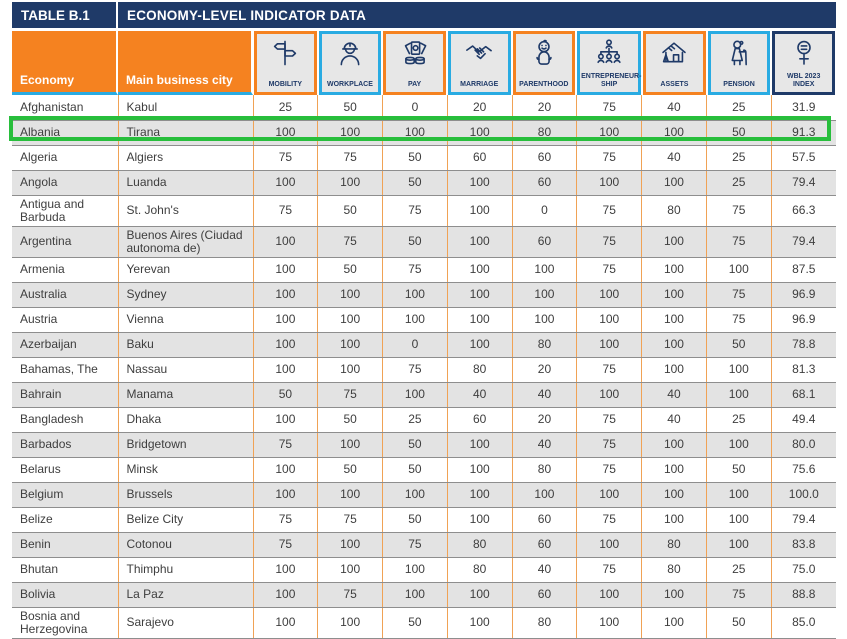 This screenshot has height=639, width=847. Describe the element at coordinates (185, 270) in the screenshot. I see `city-cell: Yerevan` at that location.